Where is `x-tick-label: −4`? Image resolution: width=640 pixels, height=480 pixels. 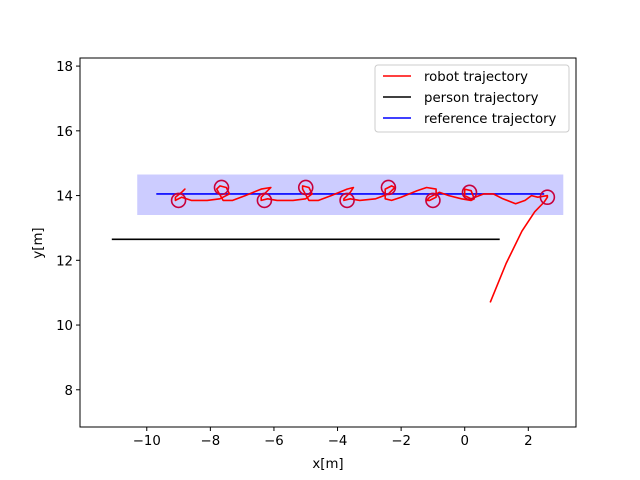 x-tick-label: −4 is located at coordinates (338, 441).